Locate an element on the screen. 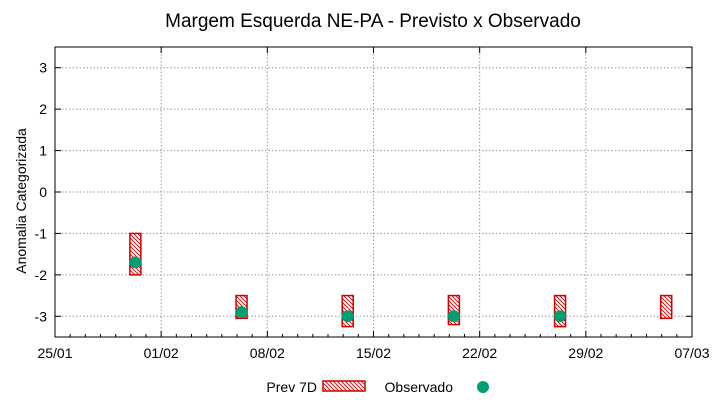  y-tick-labels: 3 2 1 0 -1 -2 -3 is located at coordinates (41, 192).